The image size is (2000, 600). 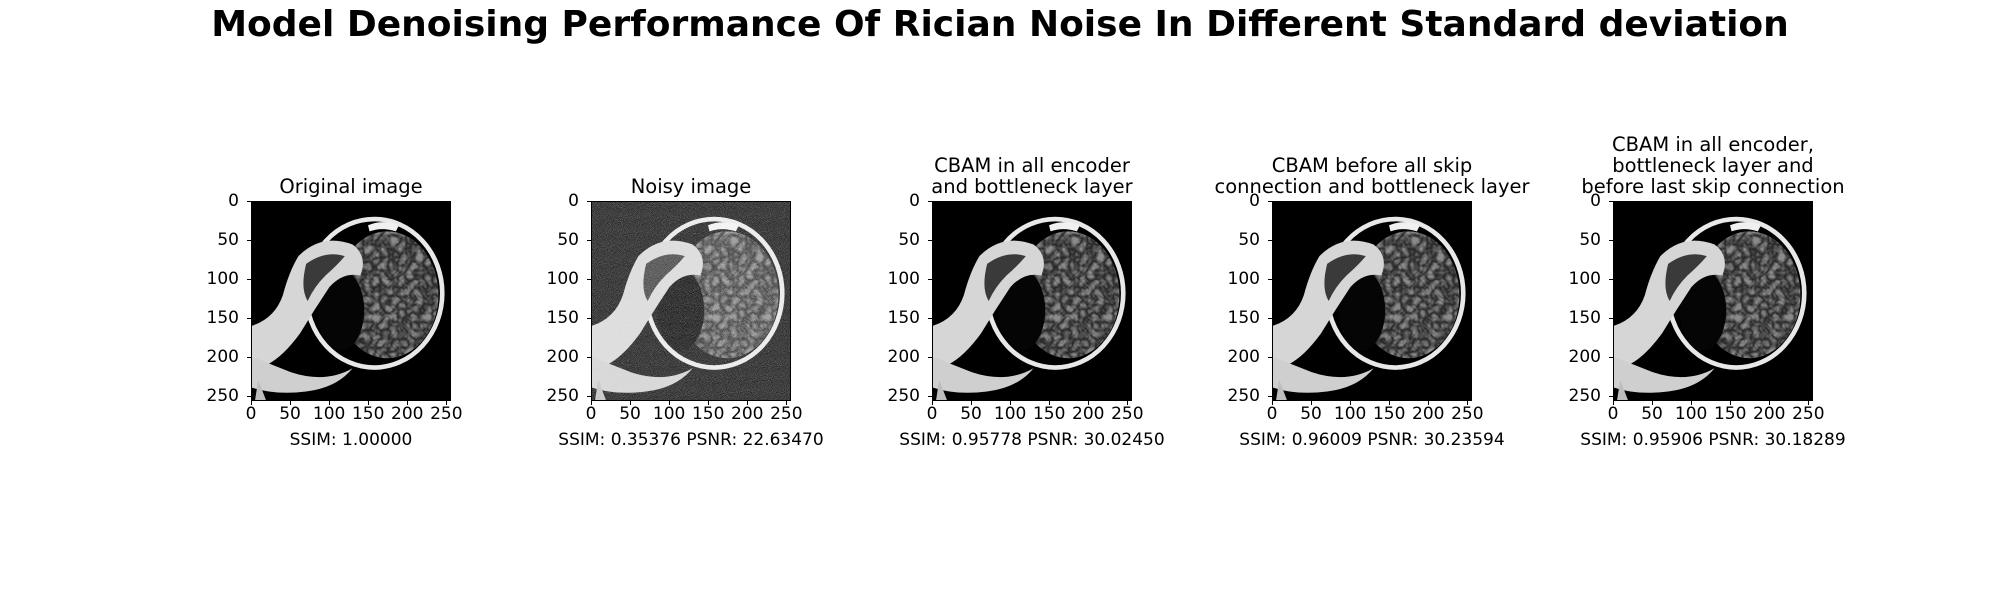 I want to click on panel-title-line: CBAM in all encoder,, so click(x=1713, y=144).